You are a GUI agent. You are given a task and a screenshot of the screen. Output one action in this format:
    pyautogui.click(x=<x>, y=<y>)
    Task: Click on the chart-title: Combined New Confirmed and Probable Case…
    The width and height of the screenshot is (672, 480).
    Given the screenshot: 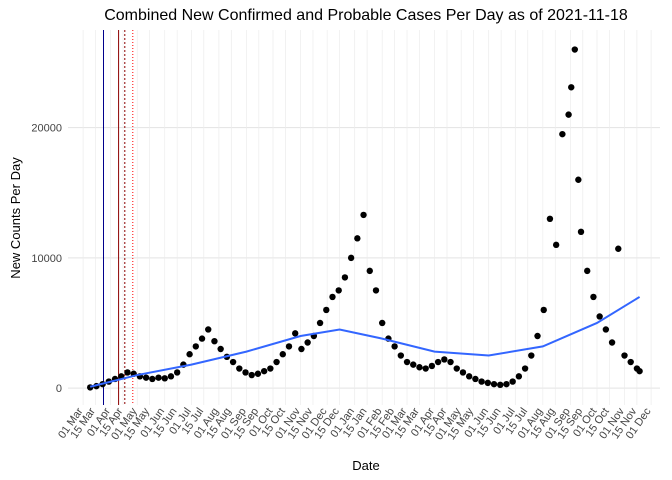 What is the action you would take?
    pyautogui.click(x=366, y=15)
    